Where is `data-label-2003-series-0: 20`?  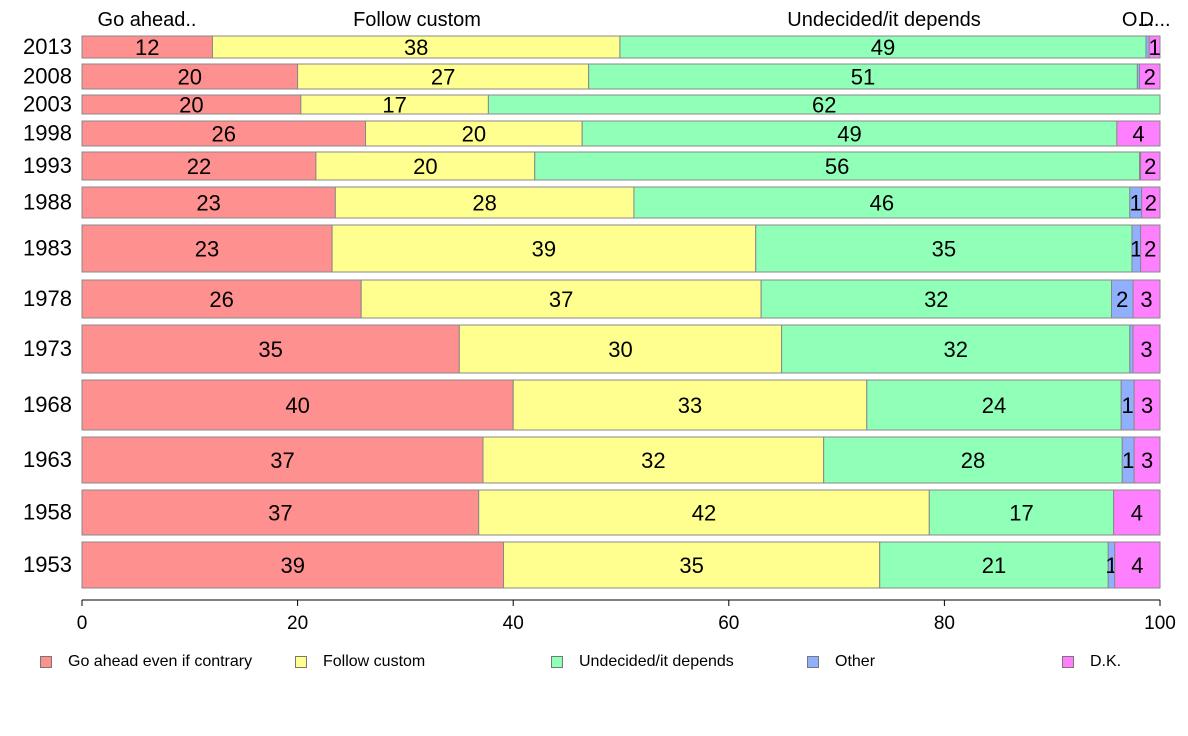
data-label-2003-series-0: 20 is located at coordinates (191, 105).